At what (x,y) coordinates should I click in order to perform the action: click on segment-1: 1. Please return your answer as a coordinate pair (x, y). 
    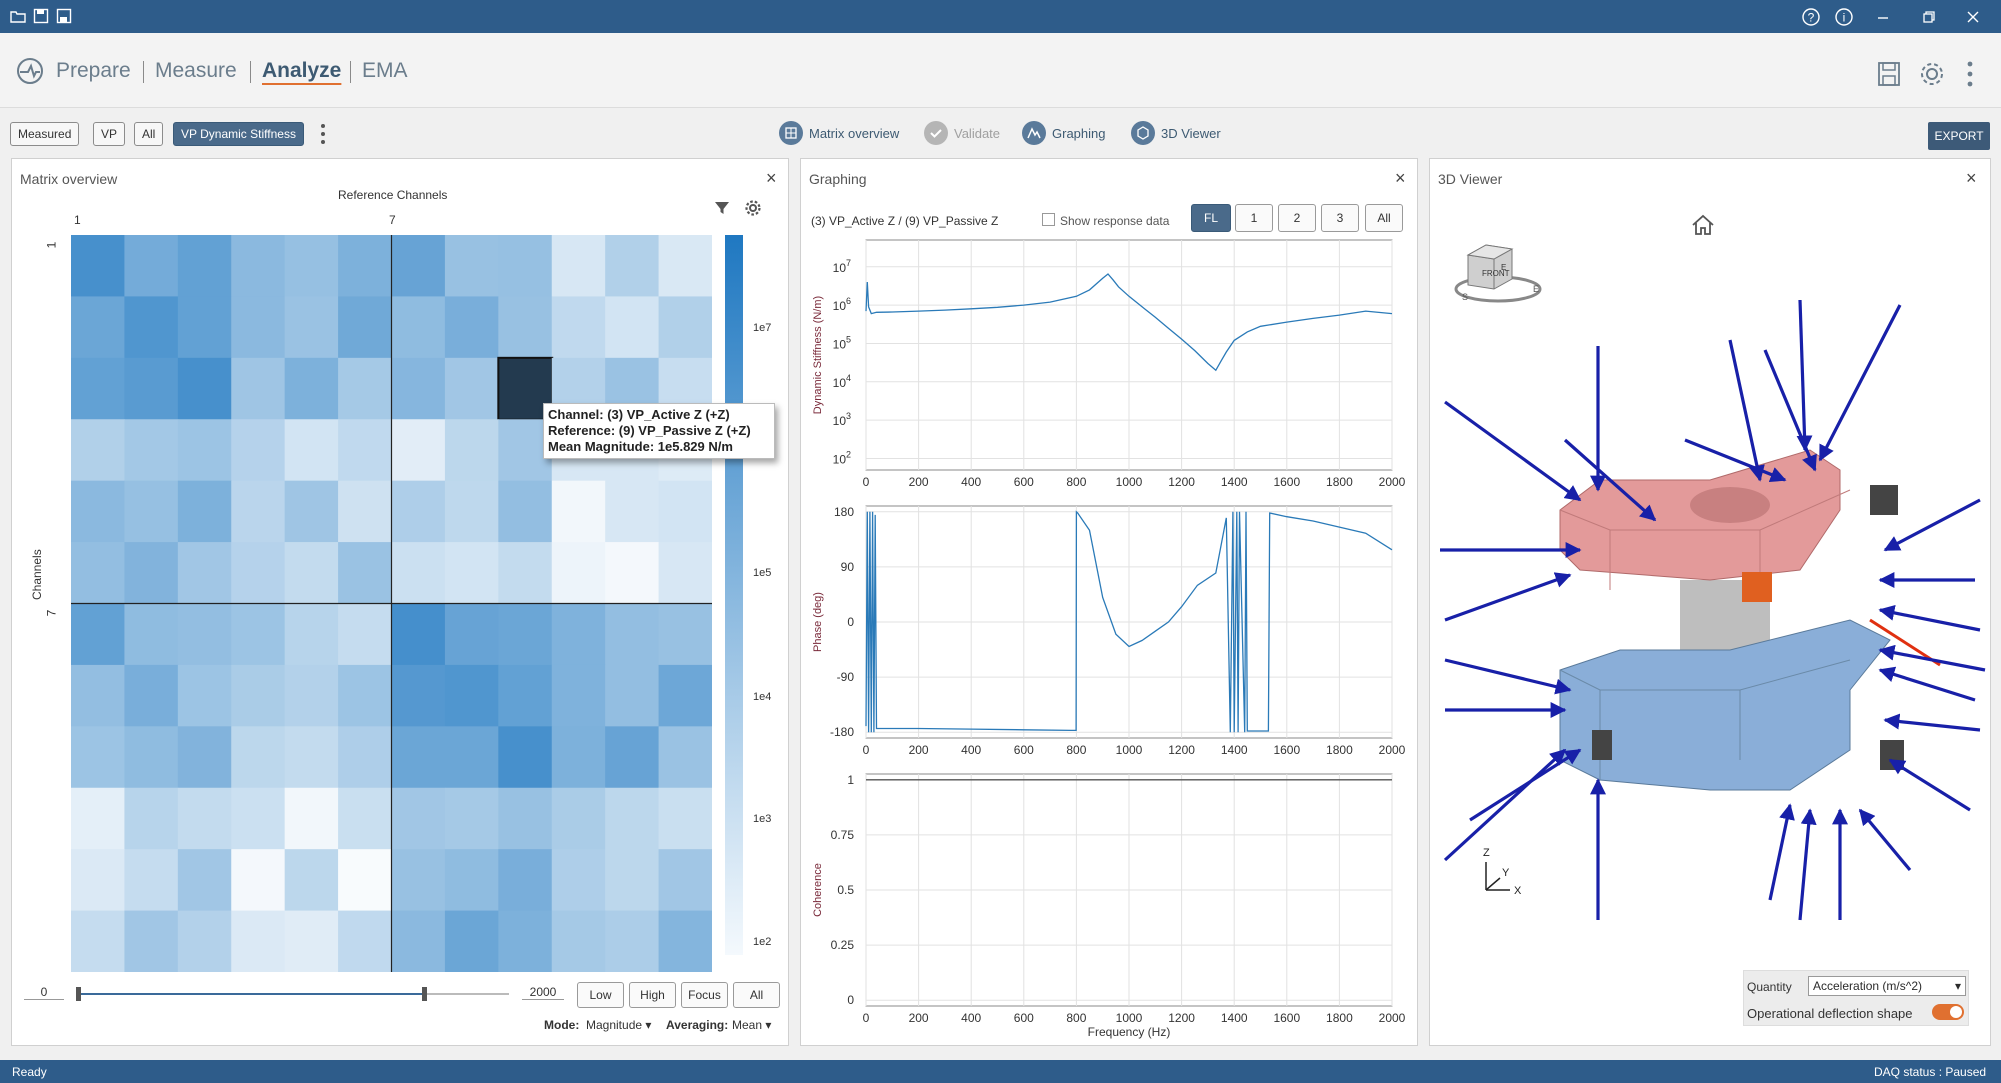
    Looking at the image, I should click on (1254, 218).